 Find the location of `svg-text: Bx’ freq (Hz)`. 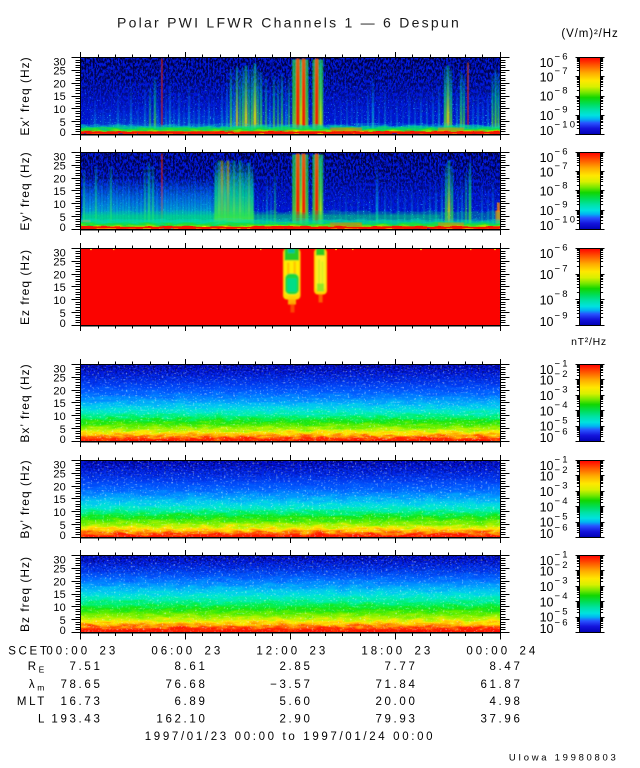

svg-text: Bx’ freq (Hz) is located at coordinates (25, 402).